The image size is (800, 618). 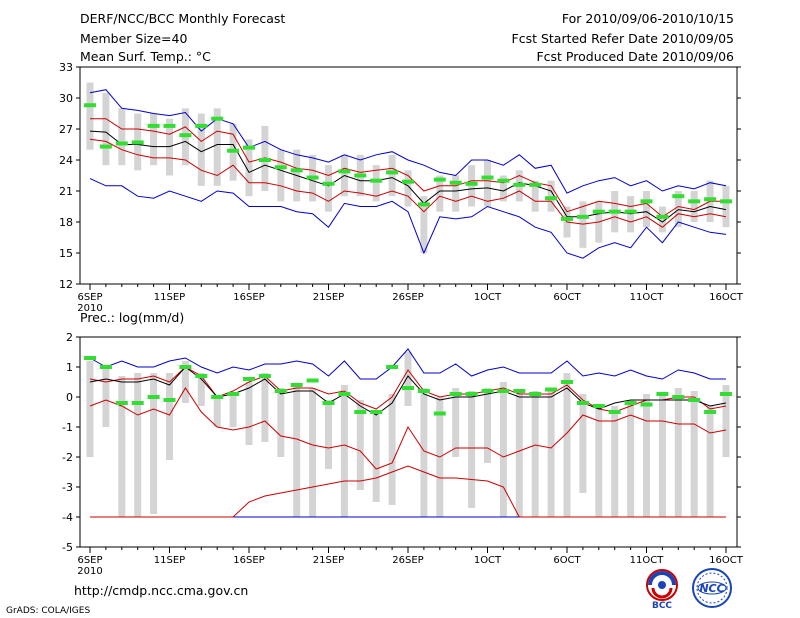 I want to click on source-url: http://cmdp.ncc.cma.gov.cn, so click(x=161, y=590).